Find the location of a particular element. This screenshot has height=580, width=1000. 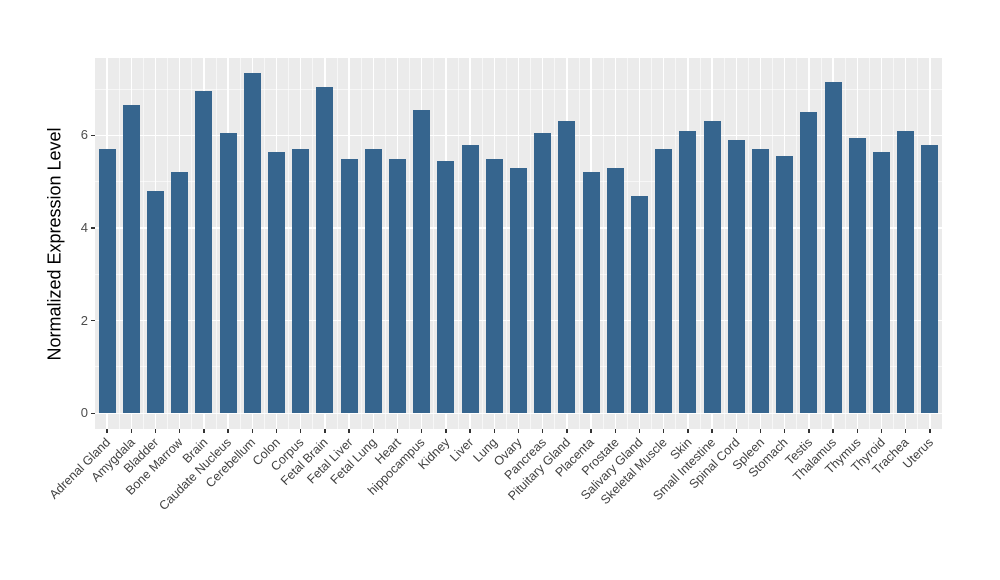

bar-colon is located at coordinates (276, 282).